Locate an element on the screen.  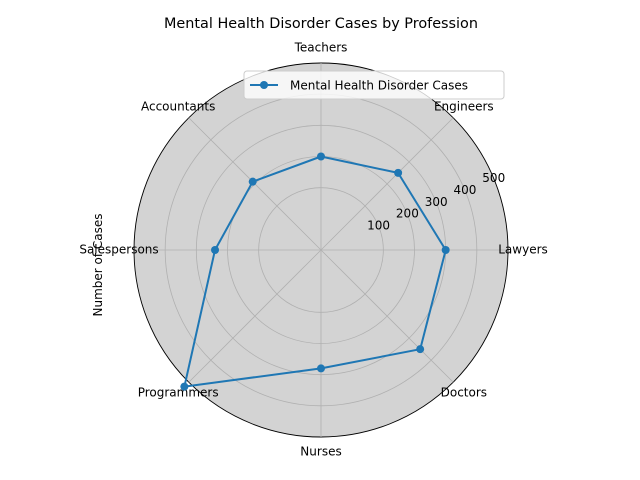
radial-tick-label: 100 is located at coordinates (378, 226).